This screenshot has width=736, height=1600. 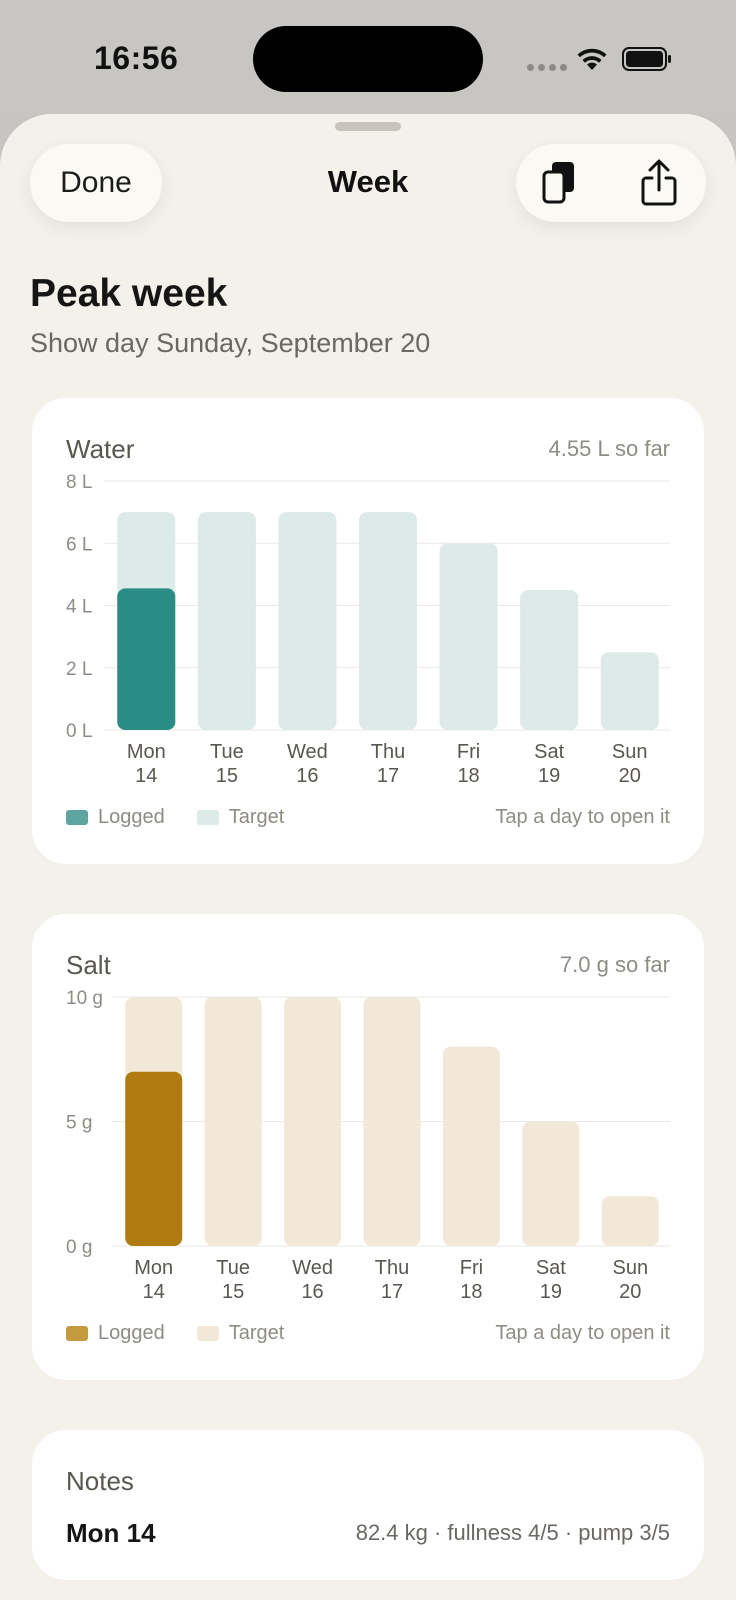 What do you see at coordinates (582, 1333) in the screenshot?
I see `salt-hint: Tap a day to open it` at bounding box center [582, 1333].